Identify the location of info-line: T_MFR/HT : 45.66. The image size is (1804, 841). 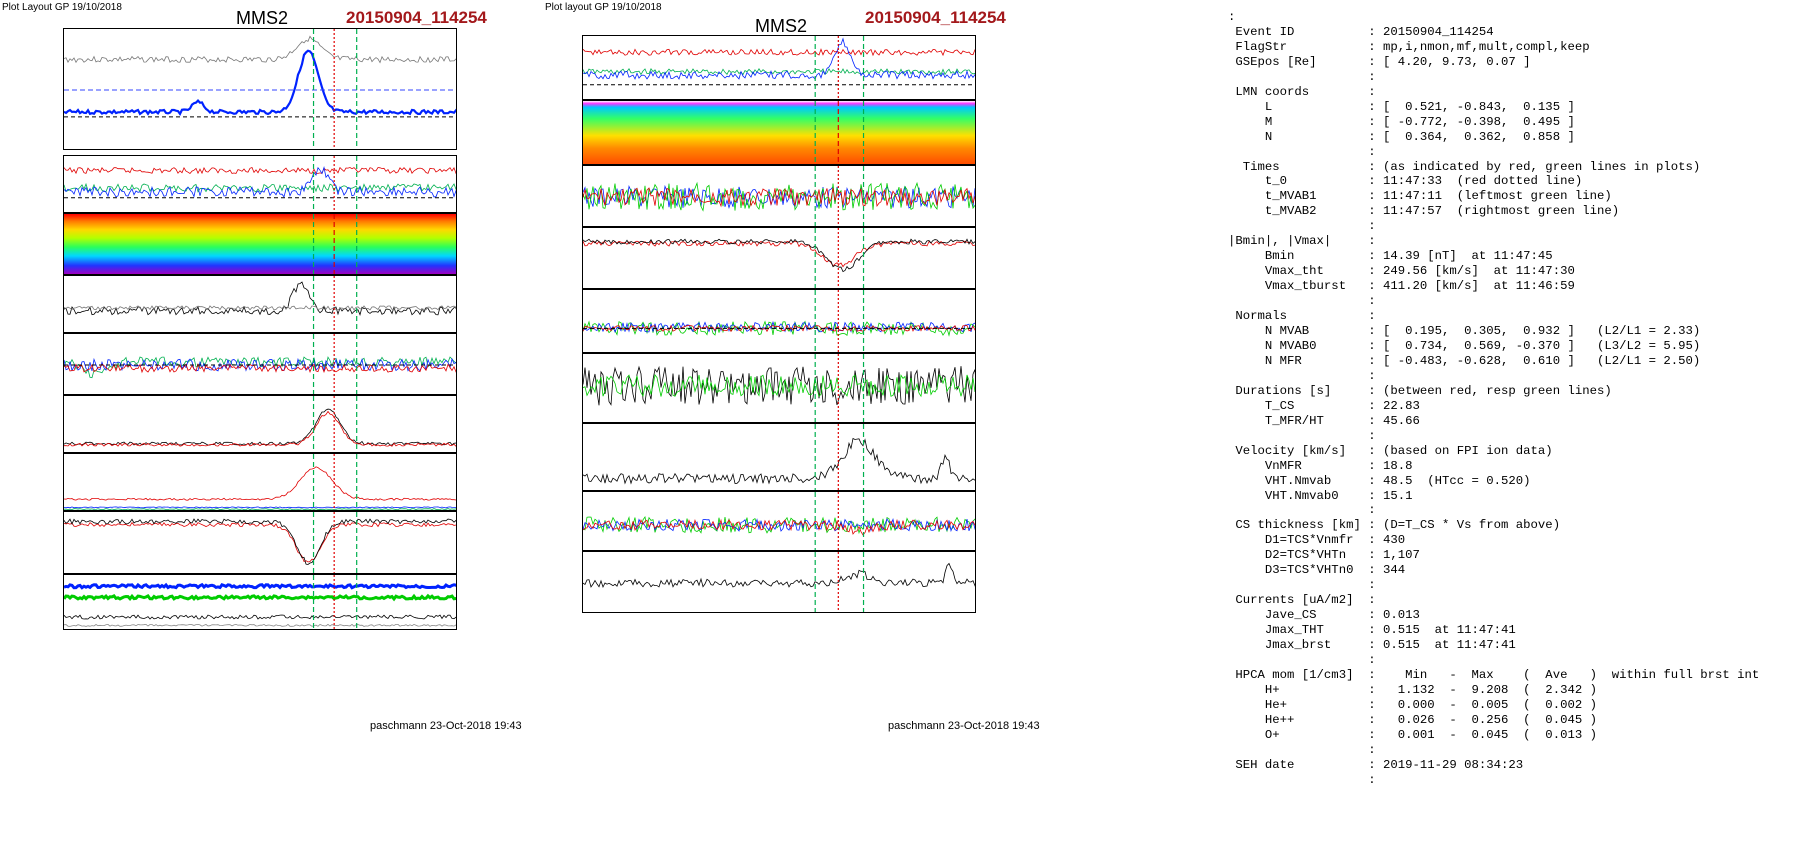
(1324, 420).